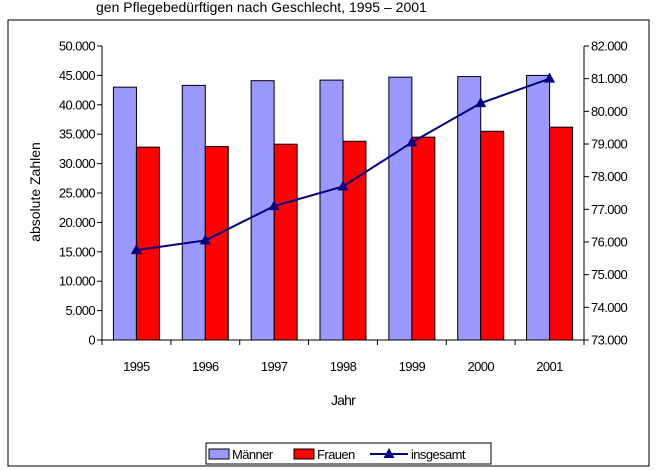  I want to click on y-left-tick-label: 10.000, so click(77, 281).